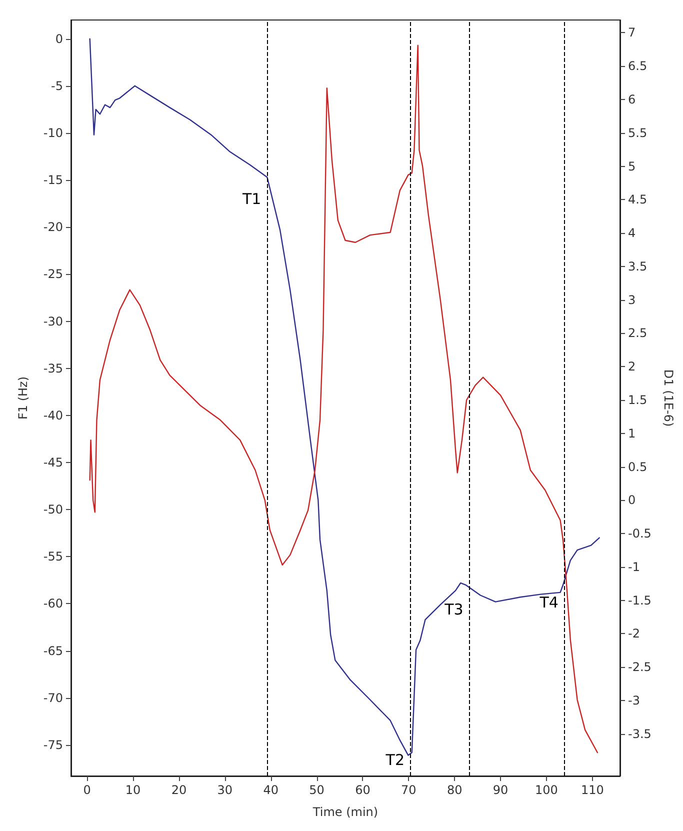  What do you see at coordinates (362, 790) in the screenshot?
I see `x-tick-label: 60` at bounding box center [362, 790].